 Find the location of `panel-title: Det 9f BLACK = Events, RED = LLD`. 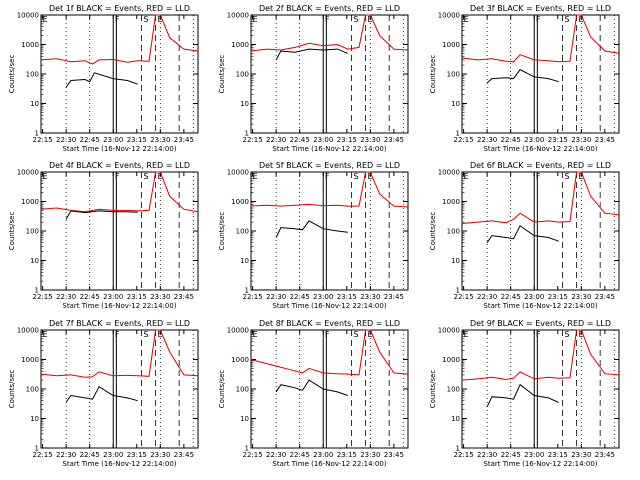

panel-title: Det 9f BLACK = Events, RED = LLD is located at coordinates (540, 323).